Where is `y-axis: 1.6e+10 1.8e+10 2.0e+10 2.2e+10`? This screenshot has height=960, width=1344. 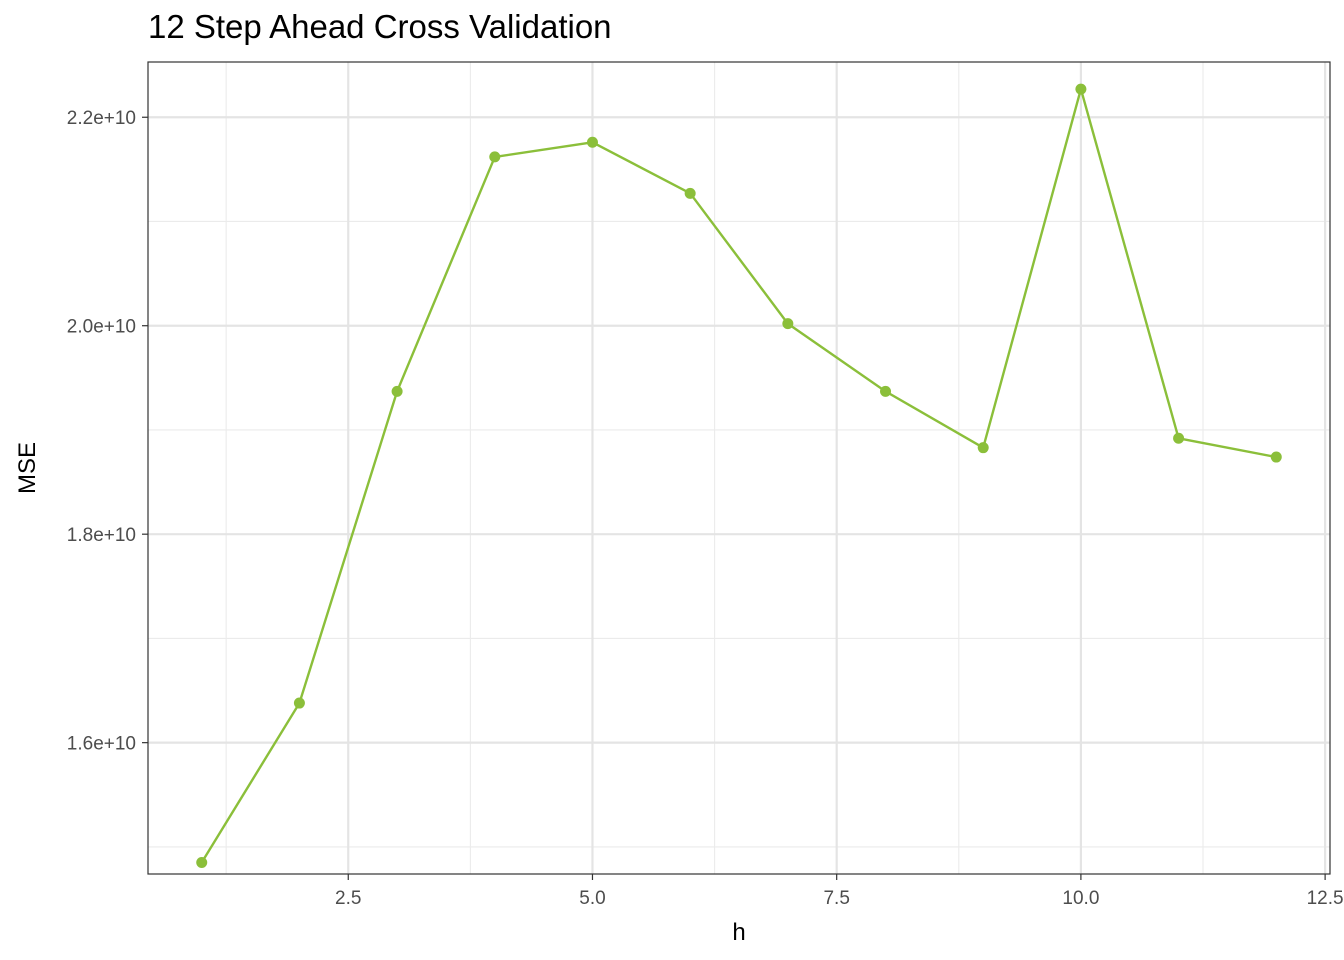
y-axis: 1.6e+10 1.8e+10 2.0e+10 2.2e+10 is located at coordinates (107, 431).